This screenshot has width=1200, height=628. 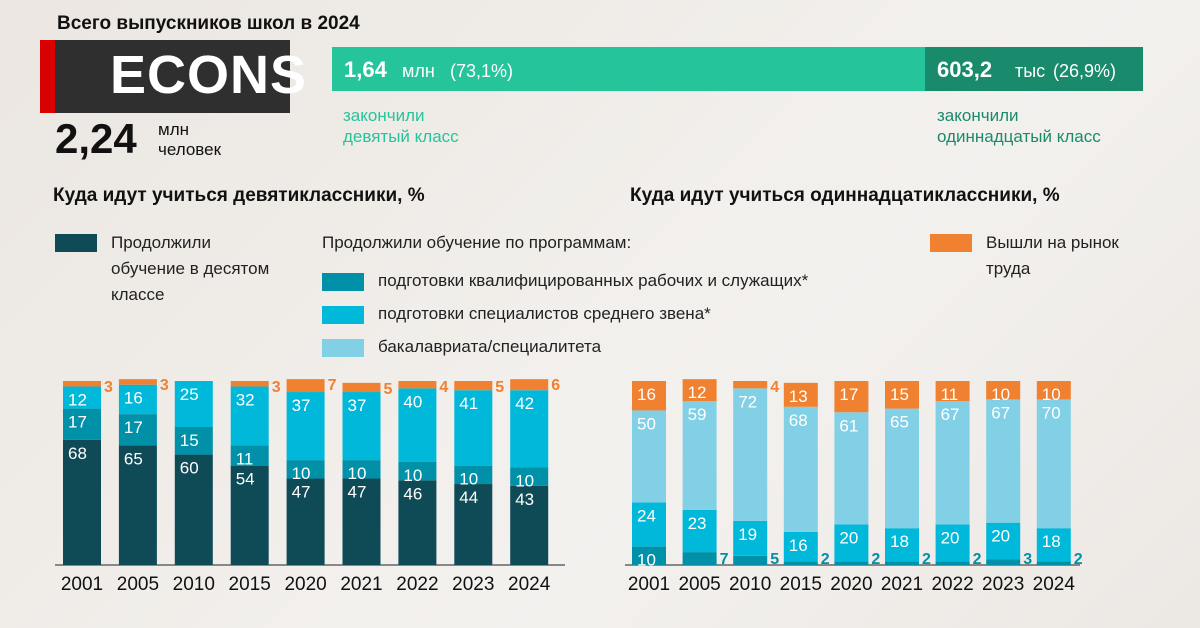 I want to click on bar-bach-2001, so click(x=649, y=456).